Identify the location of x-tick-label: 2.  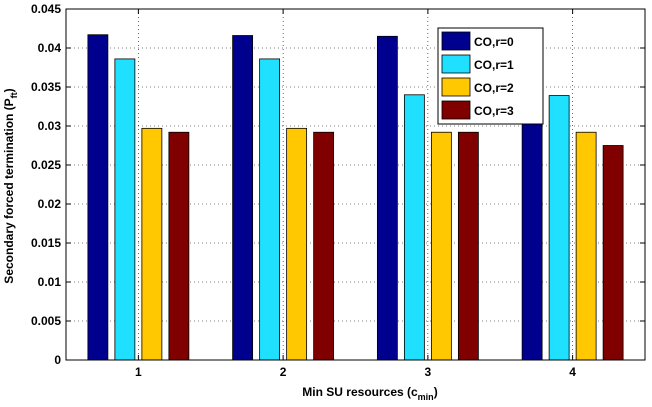
(283, 372).